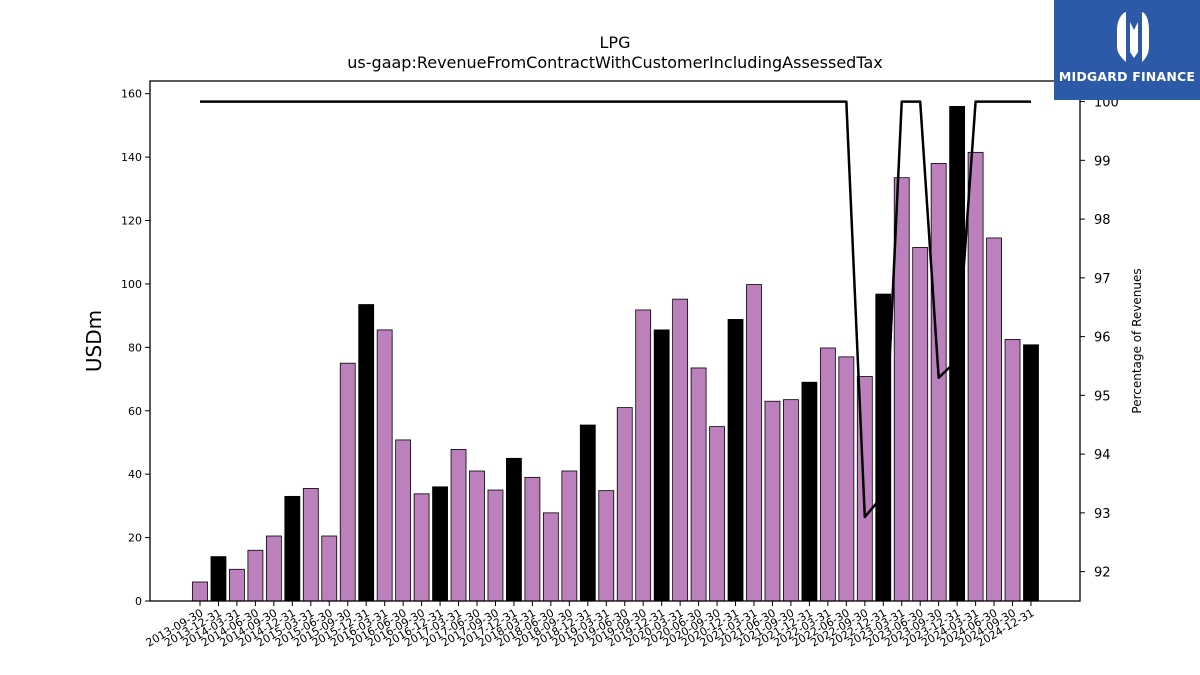 The image size is (1200, 675). Describe the element at coordinates (615, 42) in the screenshot. I see `chart-title: LPG` at that location.